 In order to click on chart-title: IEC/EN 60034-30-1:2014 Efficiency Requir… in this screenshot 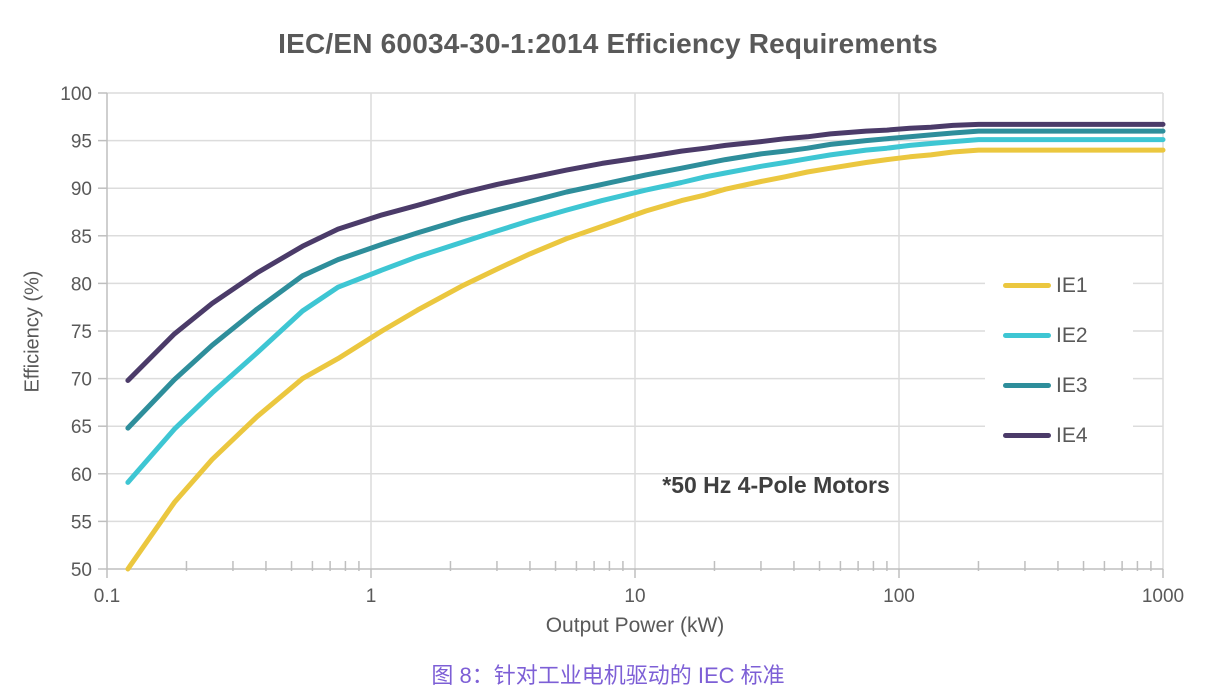, I will do `click(608, 43)`.